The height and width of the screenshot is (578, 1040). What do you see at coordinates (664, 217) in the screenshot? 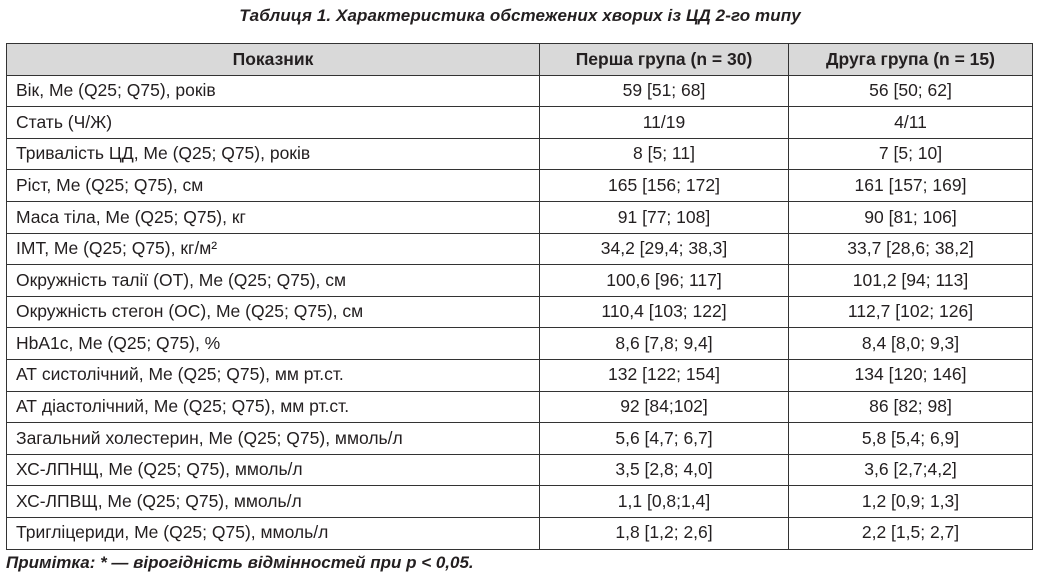
I see `group-1-value: 91 [77; 108]` at bounding box center [664, 217].